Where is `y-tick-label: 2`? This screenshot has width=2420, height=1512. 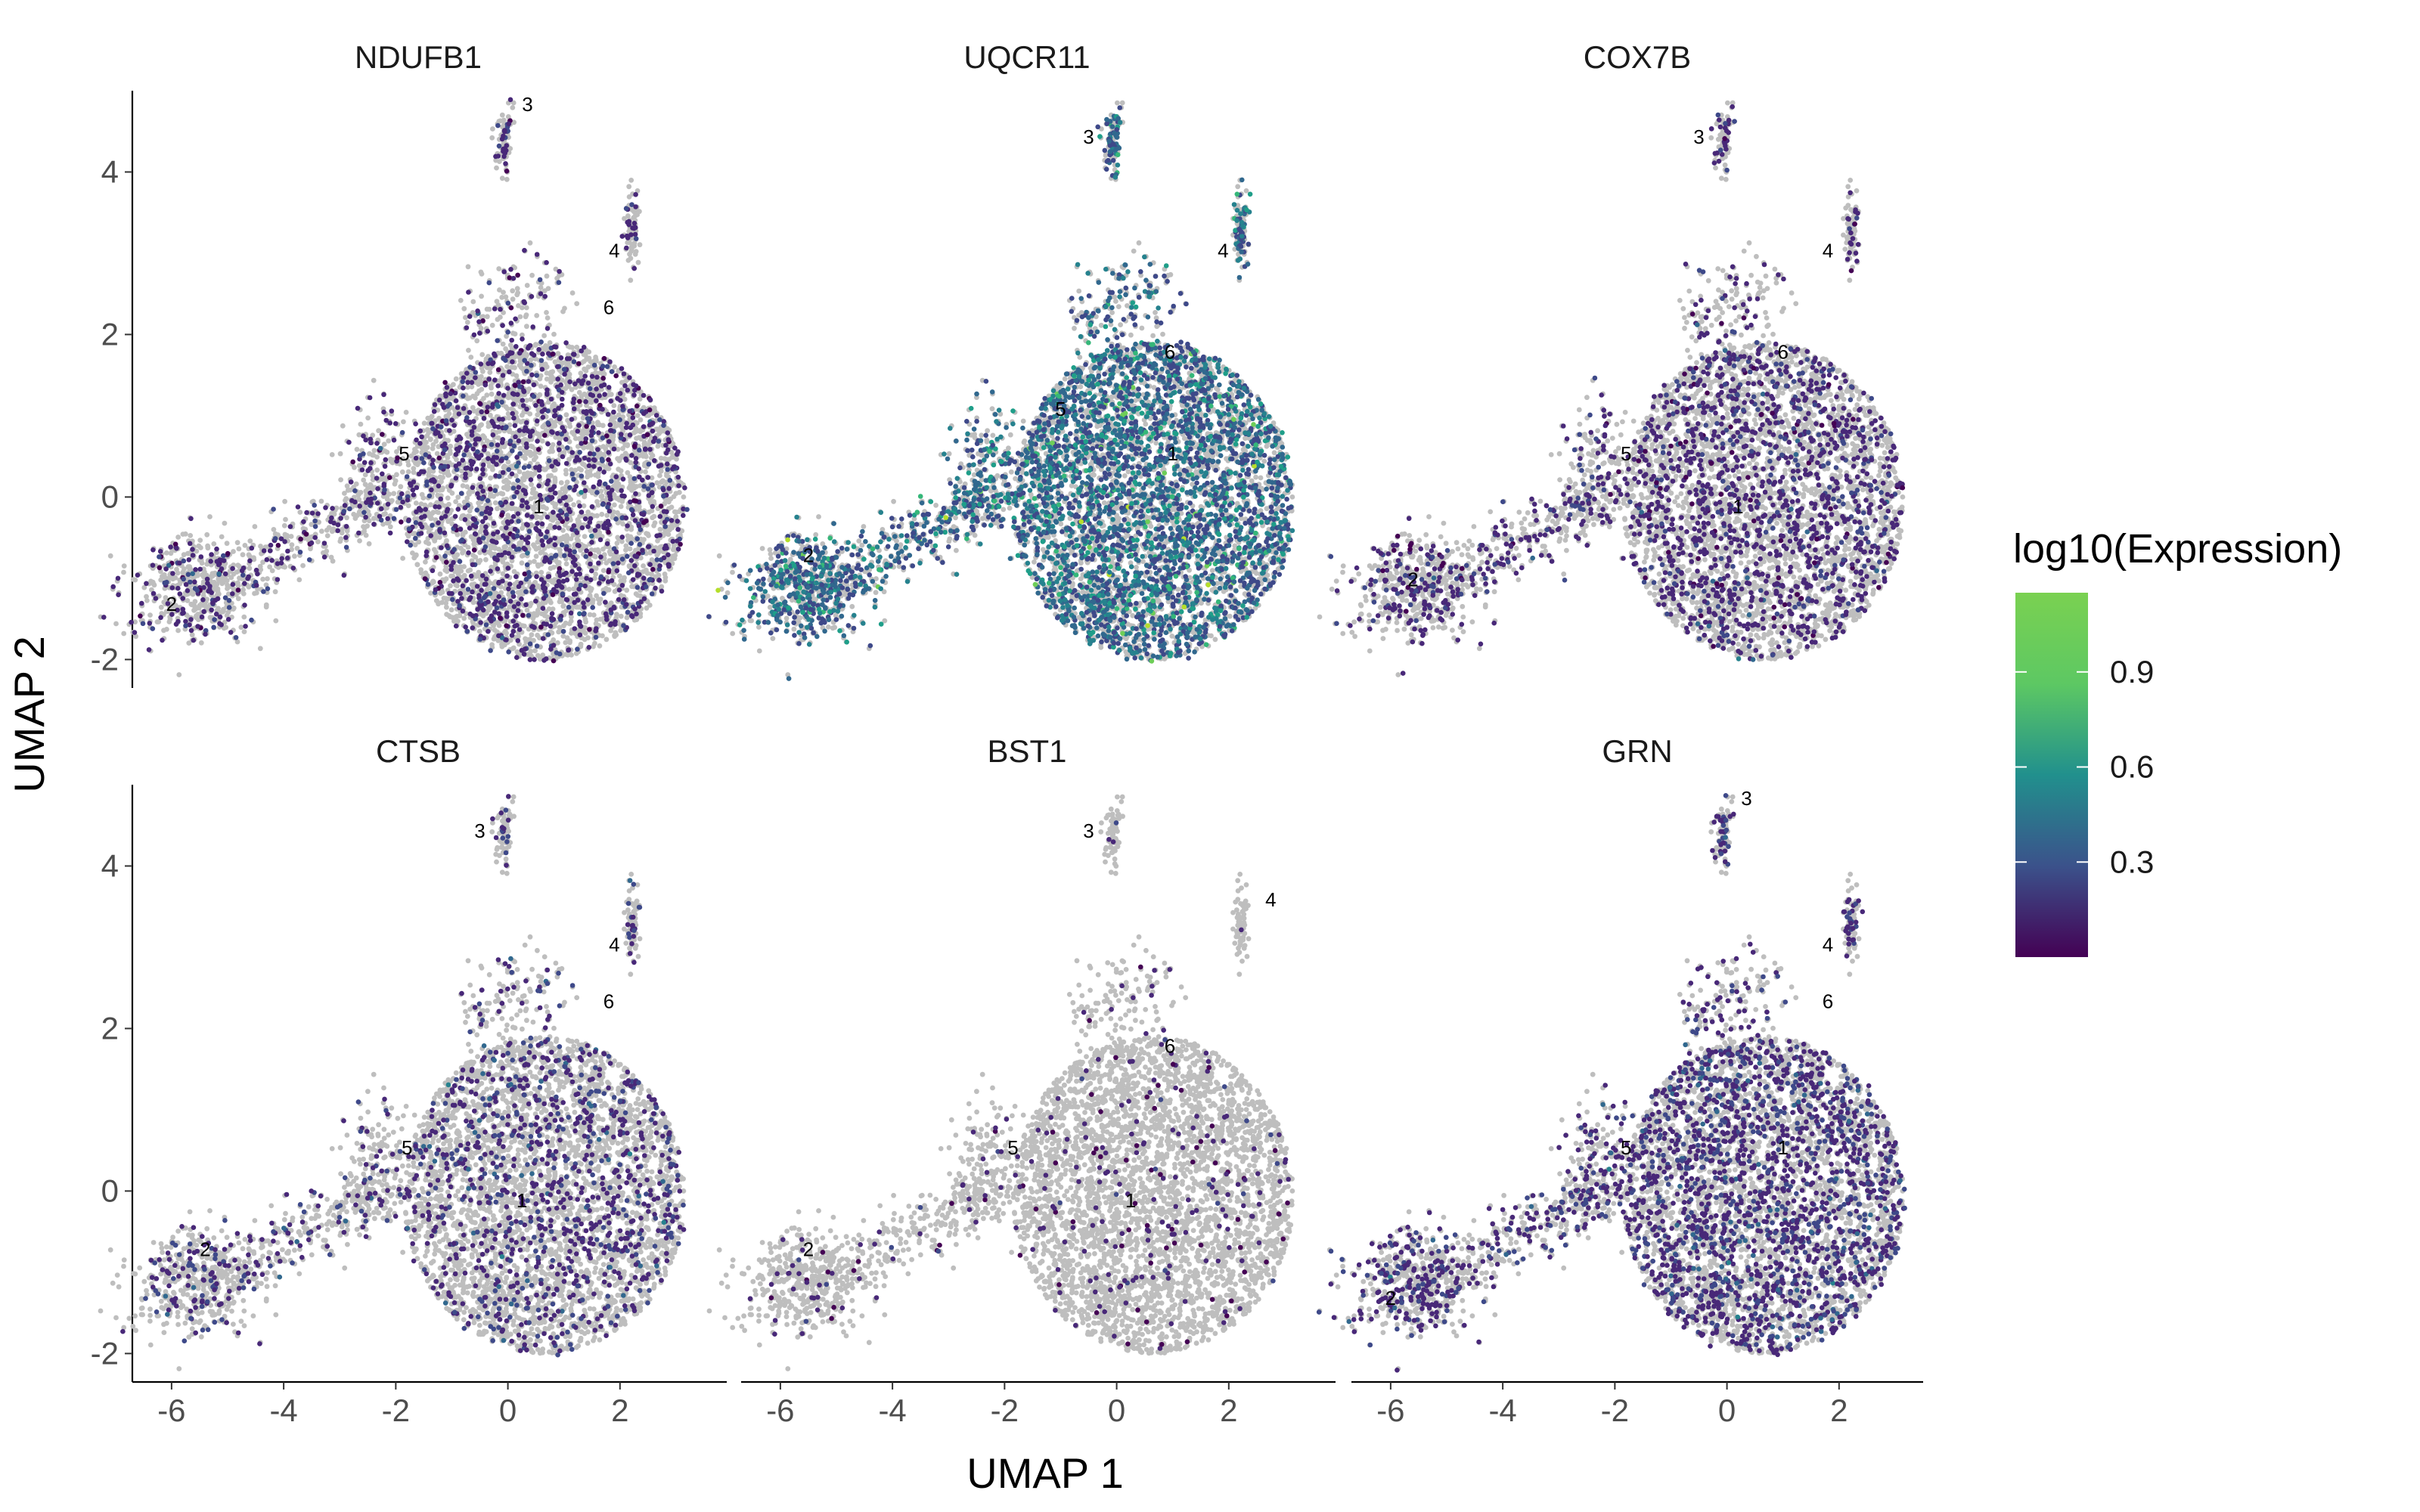
y-tick-label: 2 is located at coordinates (110, 334).